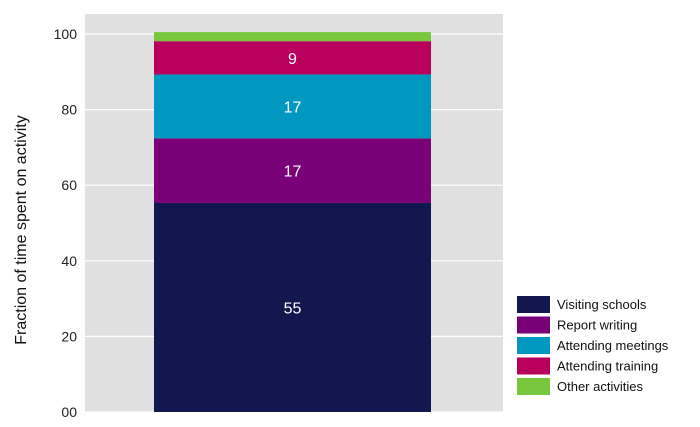 This screenshot has width=700, height=427. What do you see at coordinates (607, 366) in the screenshot?
I see `legend-label-attending-training: Attending training` at bounding box center [607, 366].